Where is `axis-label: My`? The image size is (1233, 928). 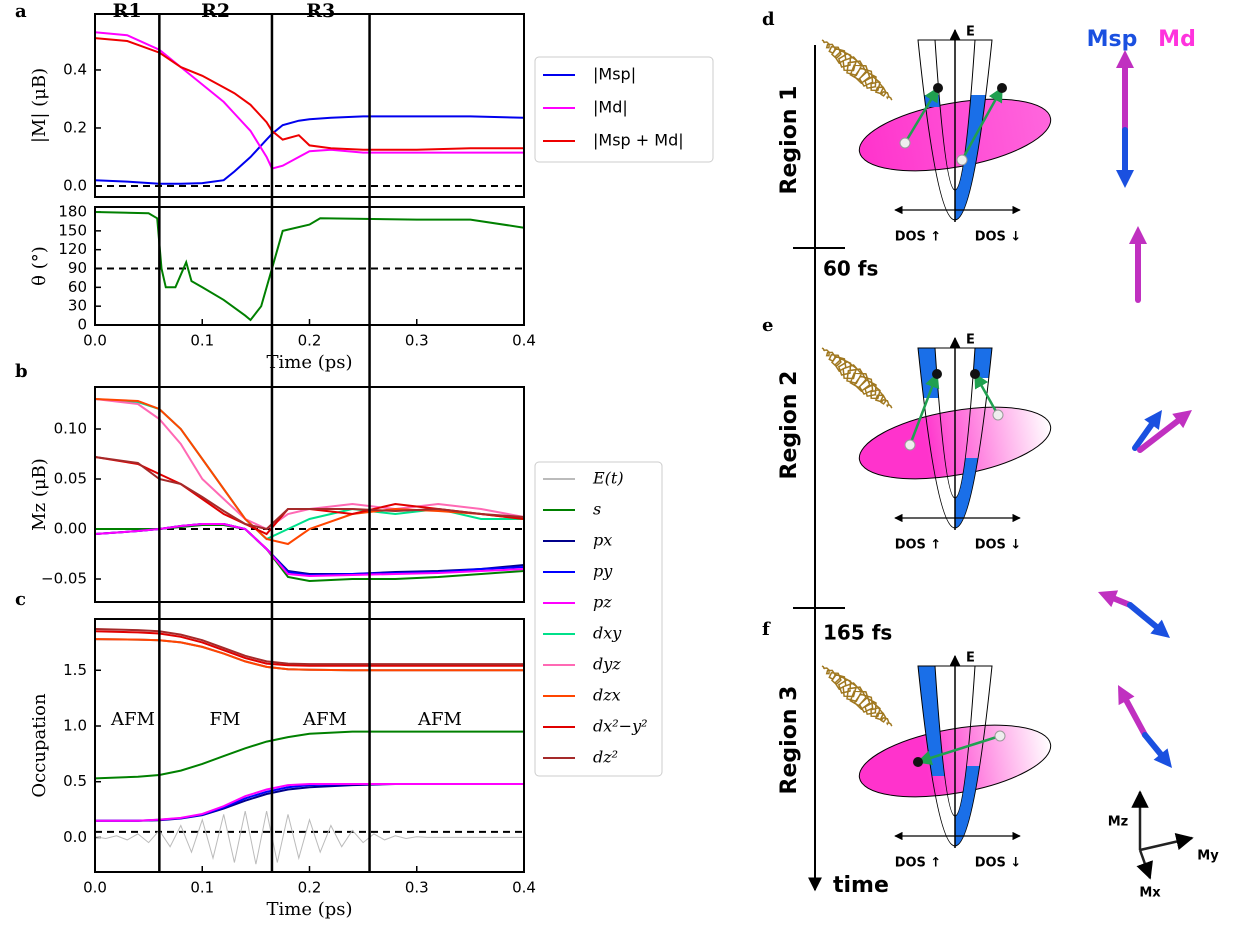
axis-label: My is located at coordinates (1208, 856).